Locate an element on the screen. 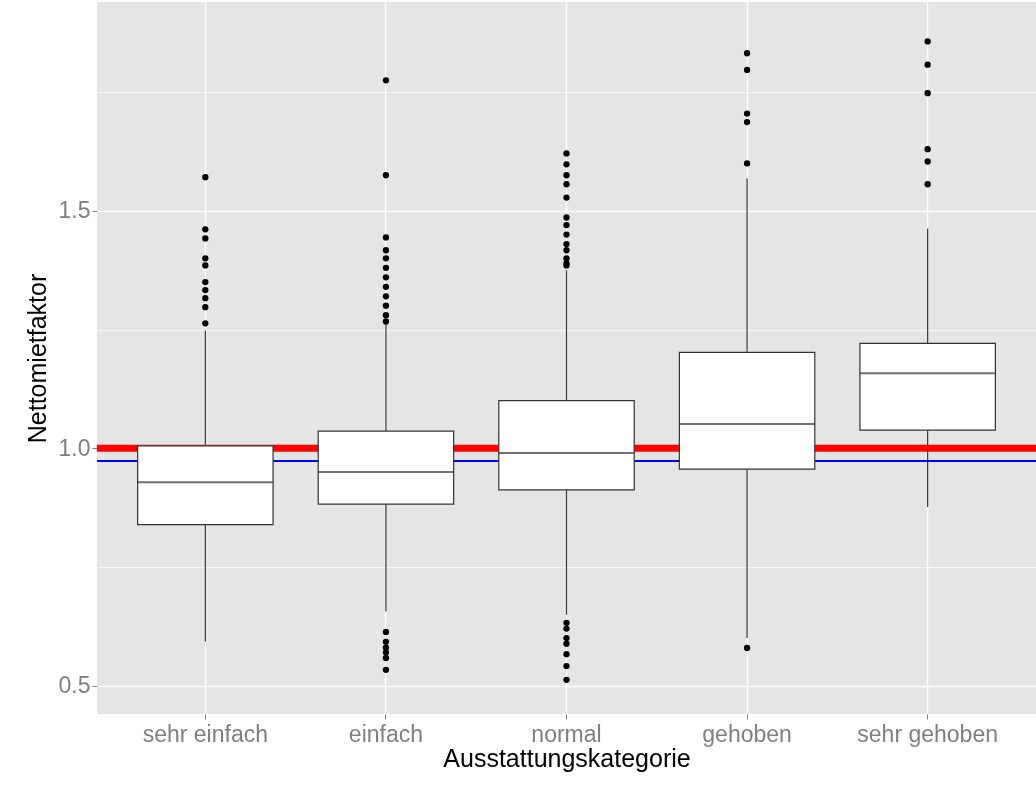 The height and width of the screenshot is (787, 1036). x-tick-label: einfach is located at coordinates (386, 733).